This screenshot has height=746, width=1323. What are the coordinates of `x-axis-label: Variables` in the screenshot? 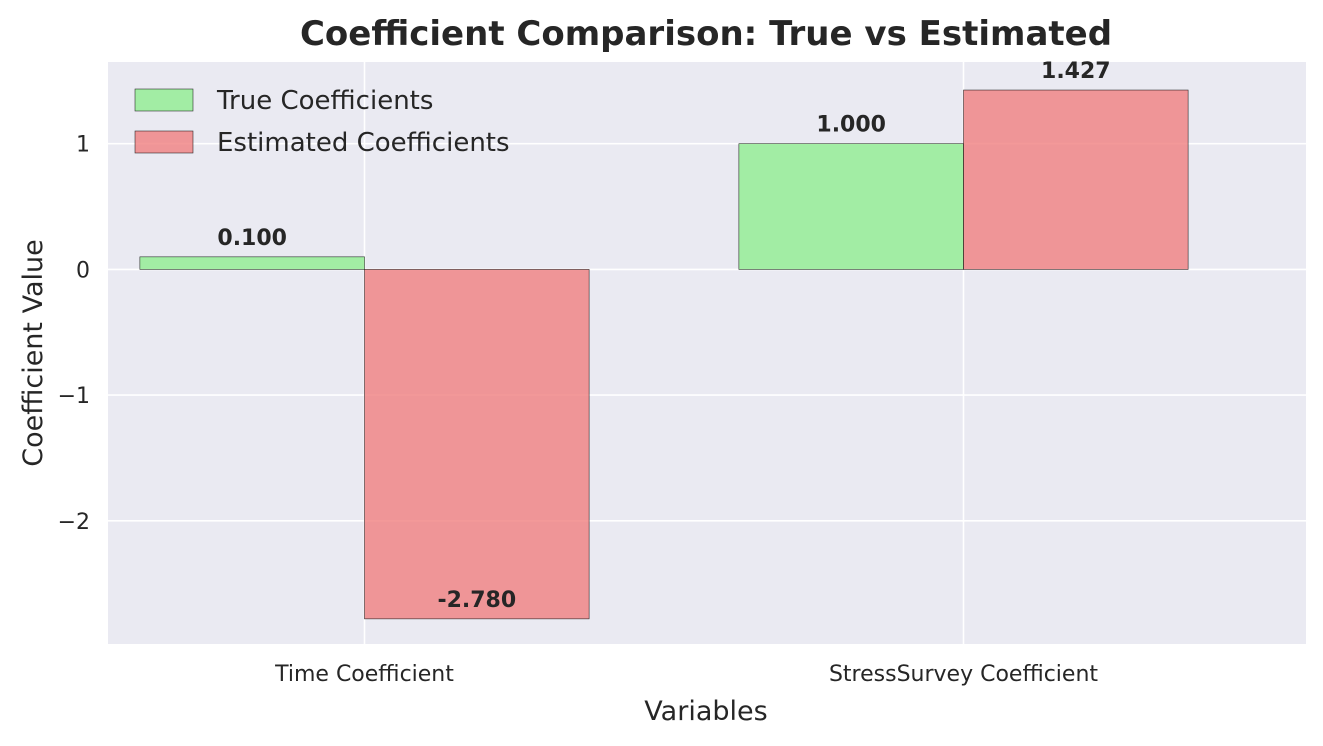 It's located at (705, 711).